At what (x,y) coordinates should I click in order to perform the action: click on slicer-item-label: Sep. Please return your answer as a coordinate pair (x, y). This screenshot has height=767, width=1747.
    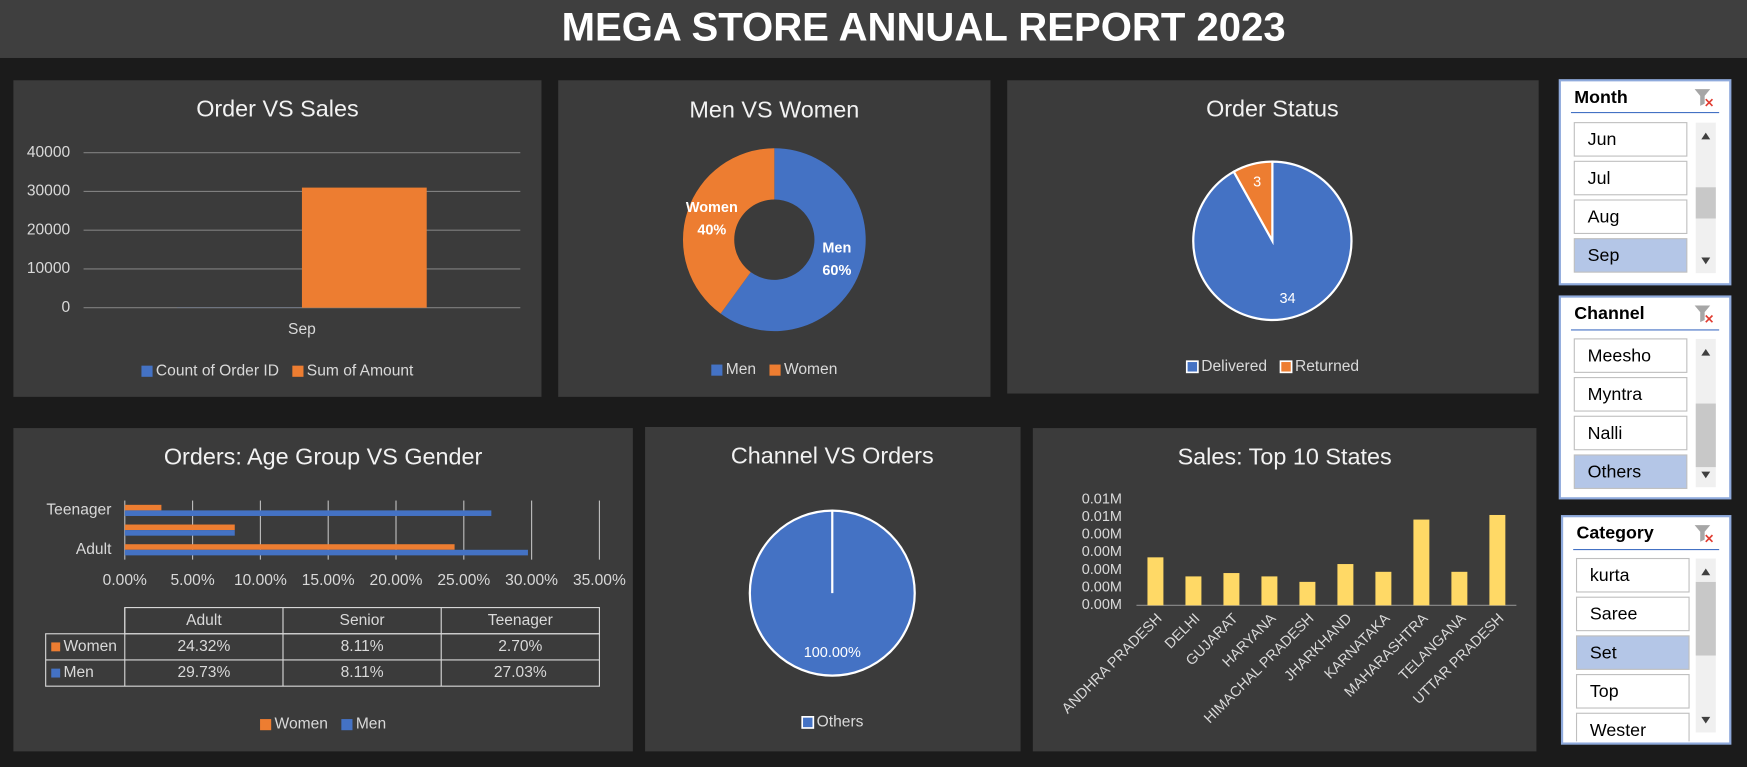
    Looking at the image, I should click on (1604, 255).